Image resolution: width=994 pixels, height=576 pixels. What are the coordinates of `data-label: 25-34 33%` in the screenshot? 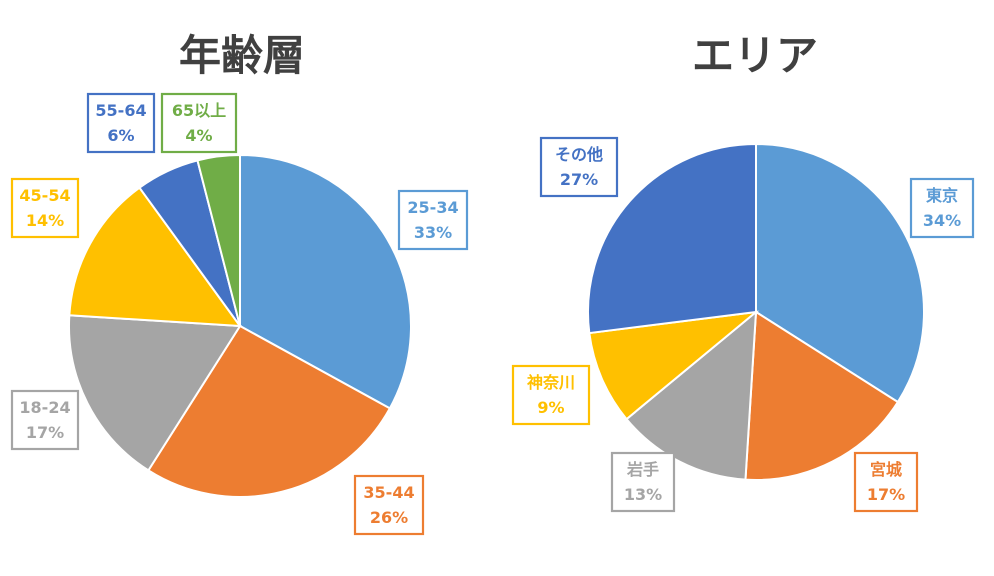 It's located at (433, 220).